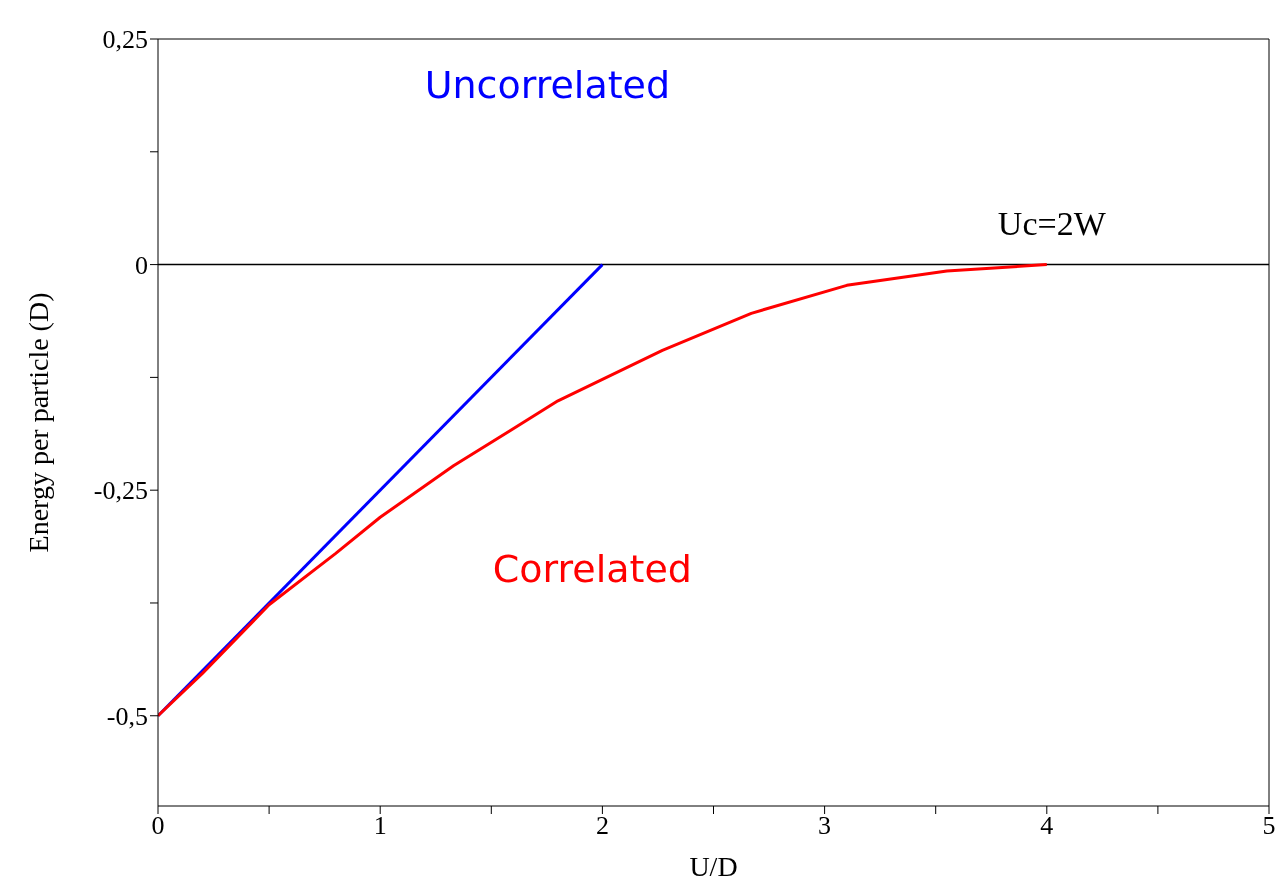 The image size is (1286, 893). Describe the element at coordinates (380, 826) in the screenshot. I see `x-tick-label: 1` at that location.